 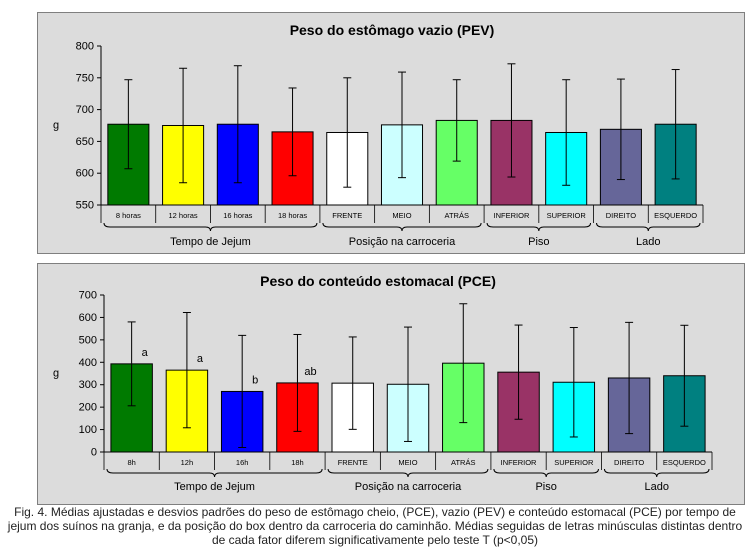 I want to click on y-tick-label: 800, so click(x=85, y=47).